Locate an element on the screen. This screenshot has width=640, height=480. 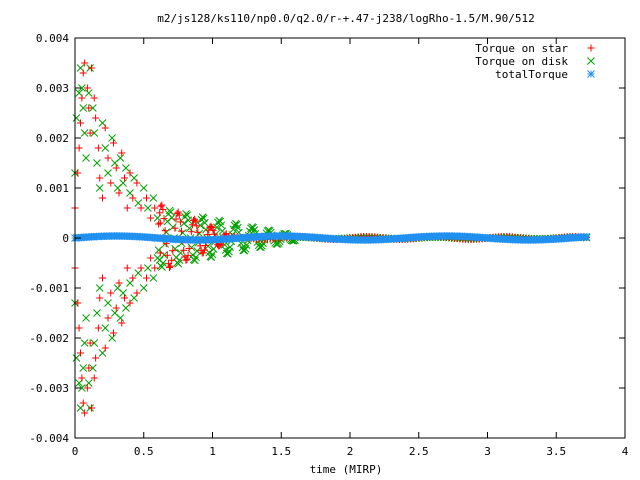
y-tick-label: -0.001 is located at coordinates (49, 288).